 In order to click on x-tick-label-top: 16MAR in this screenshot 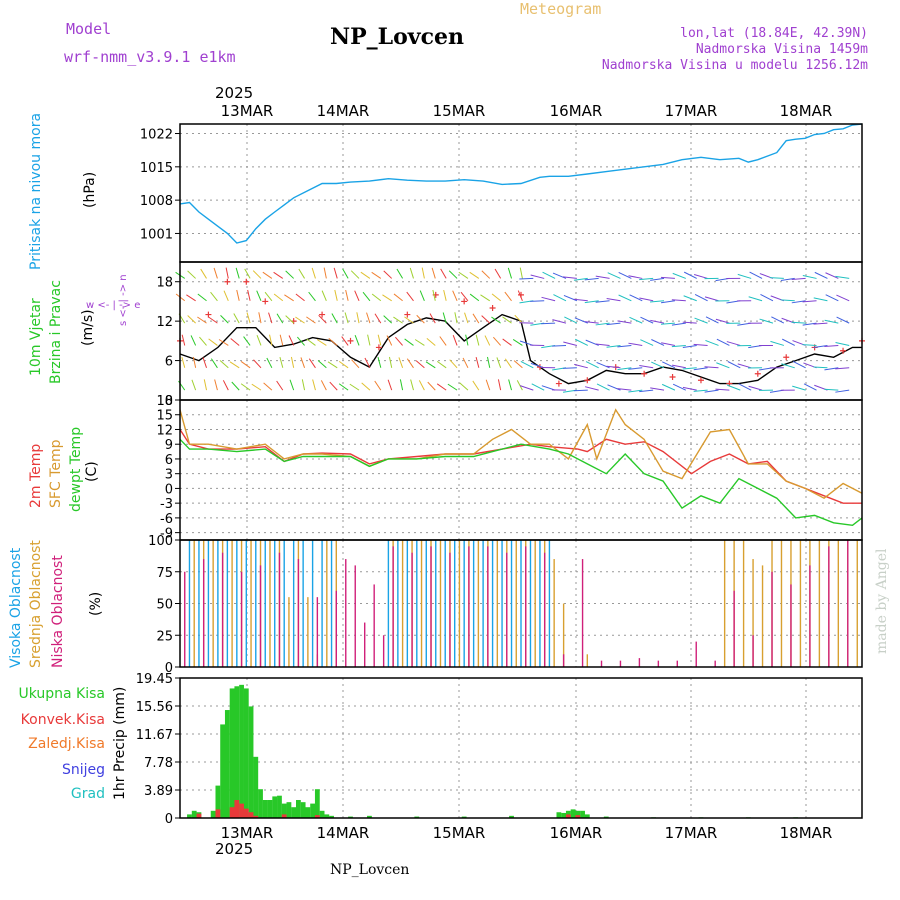, I will do `click(576, 111)`.